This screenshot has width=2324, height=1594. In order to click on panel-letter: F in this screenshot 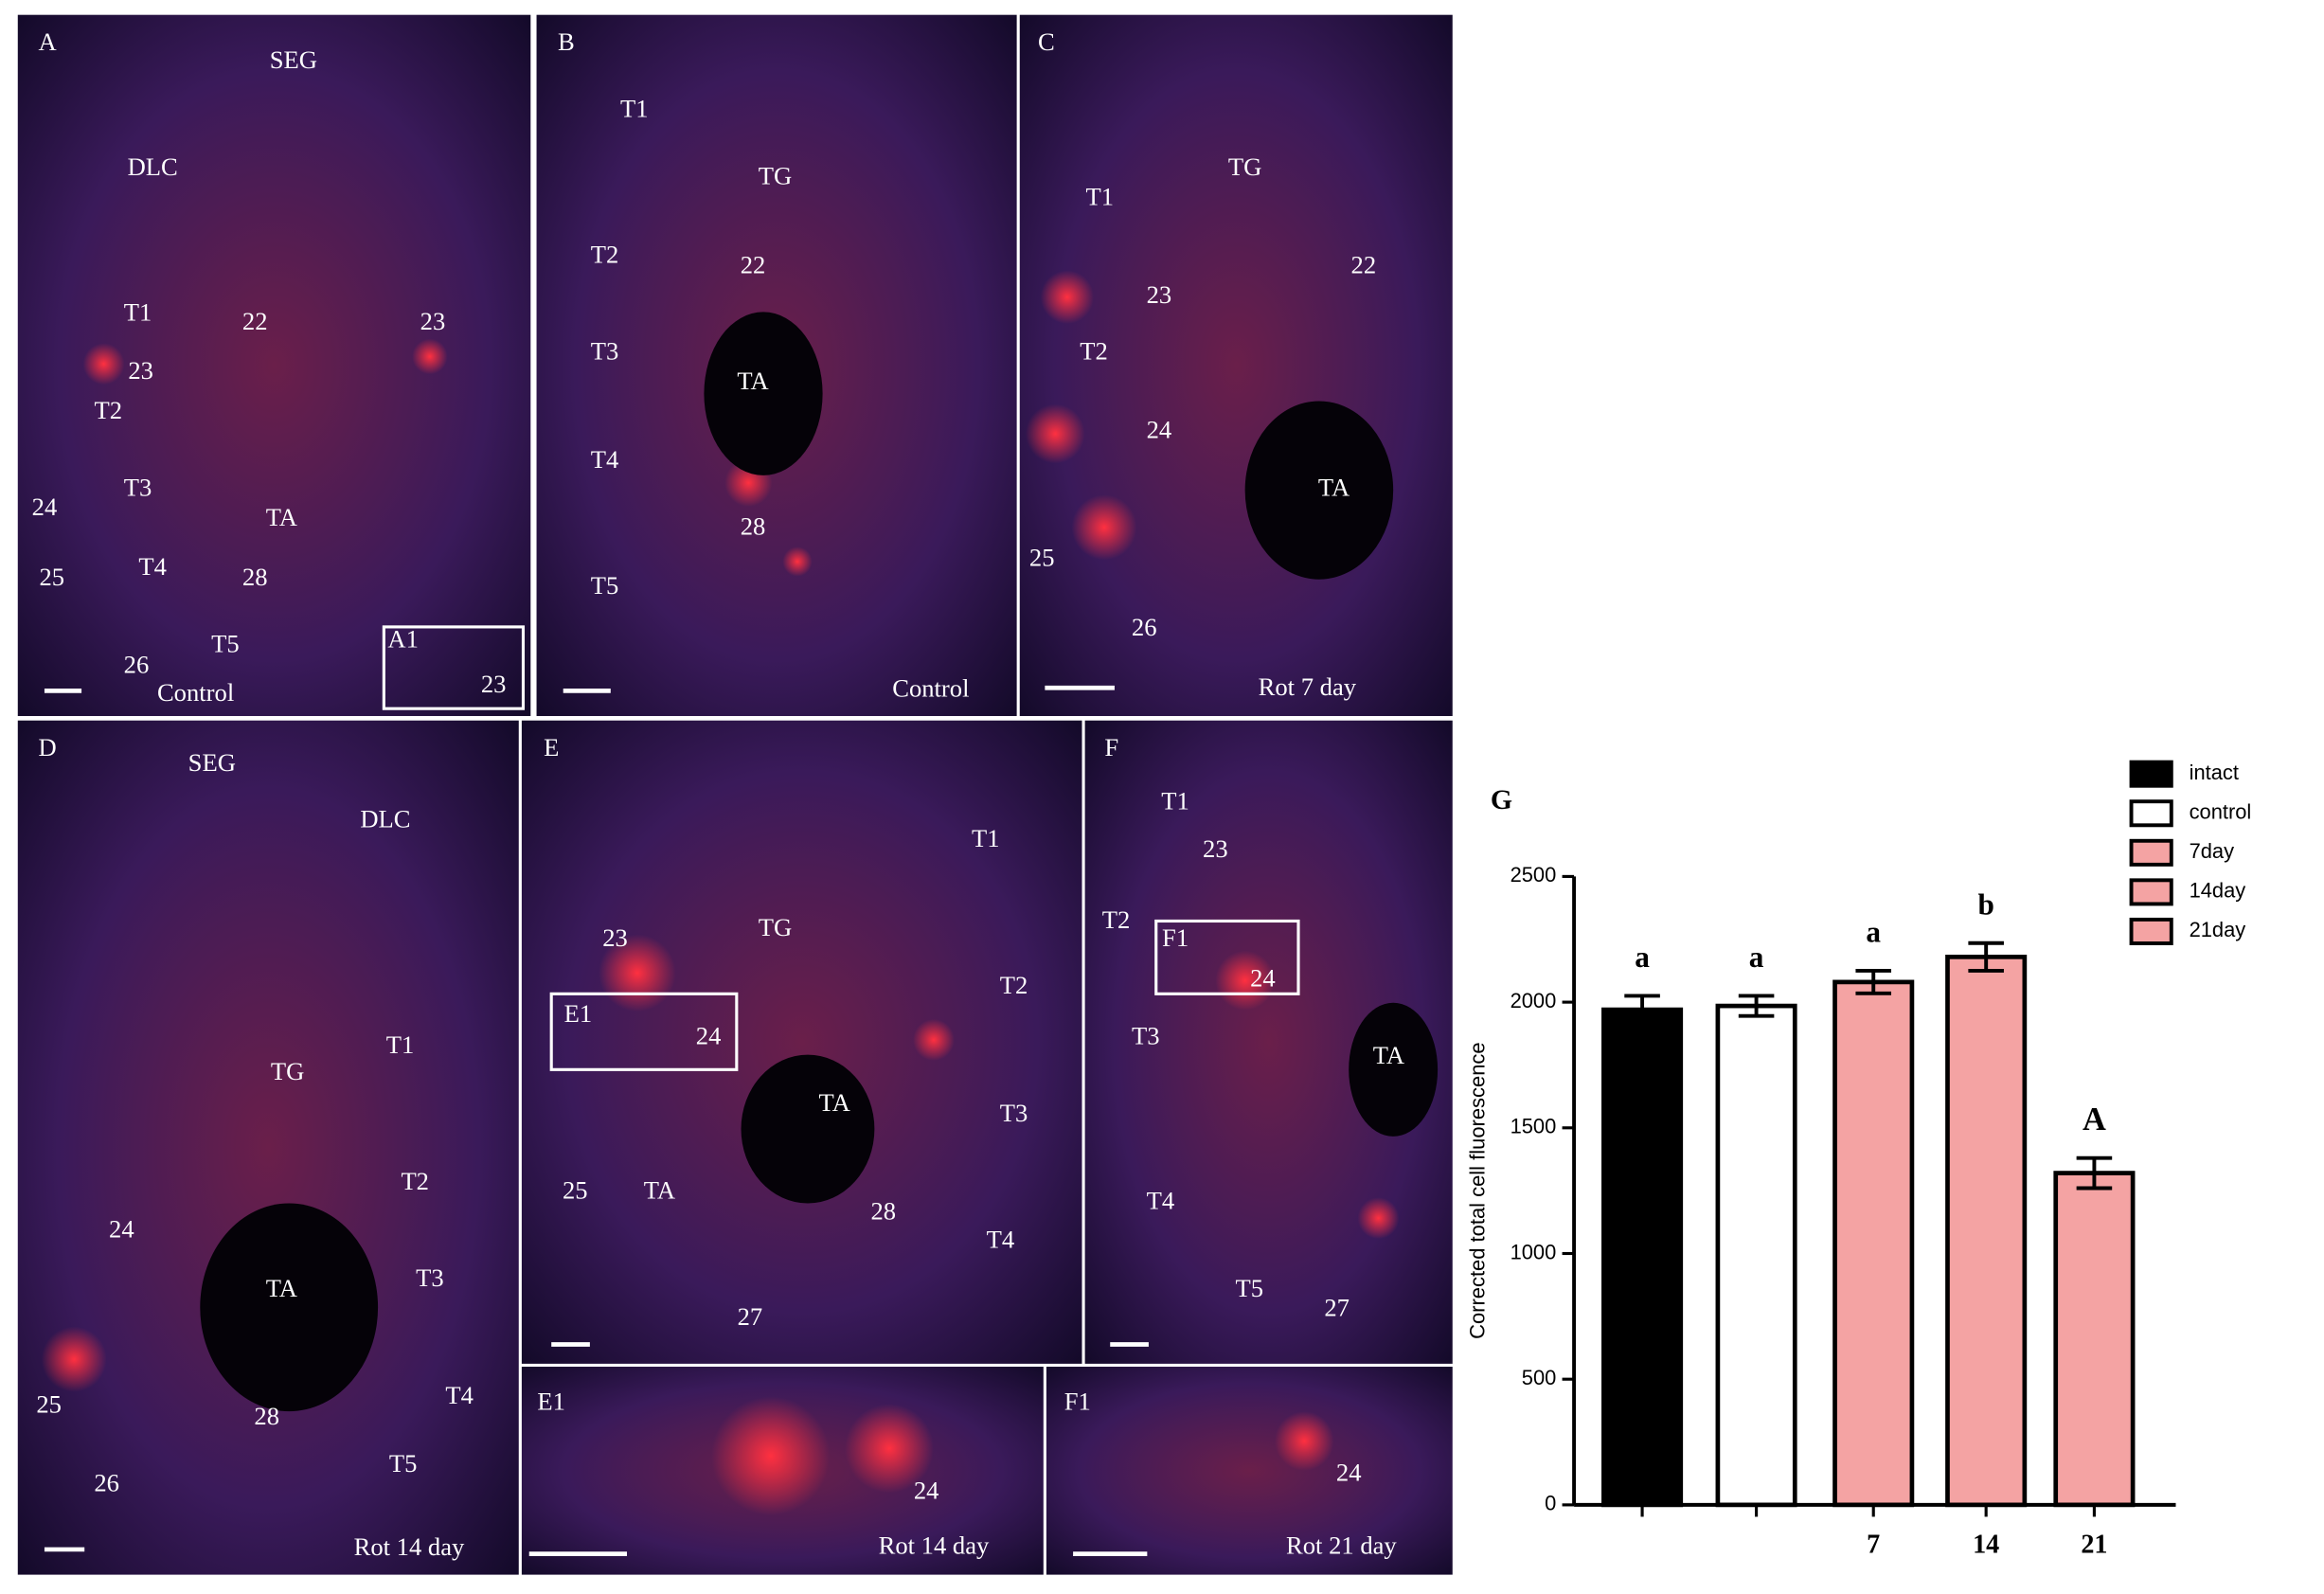, I will do `click(1111, 747)`.